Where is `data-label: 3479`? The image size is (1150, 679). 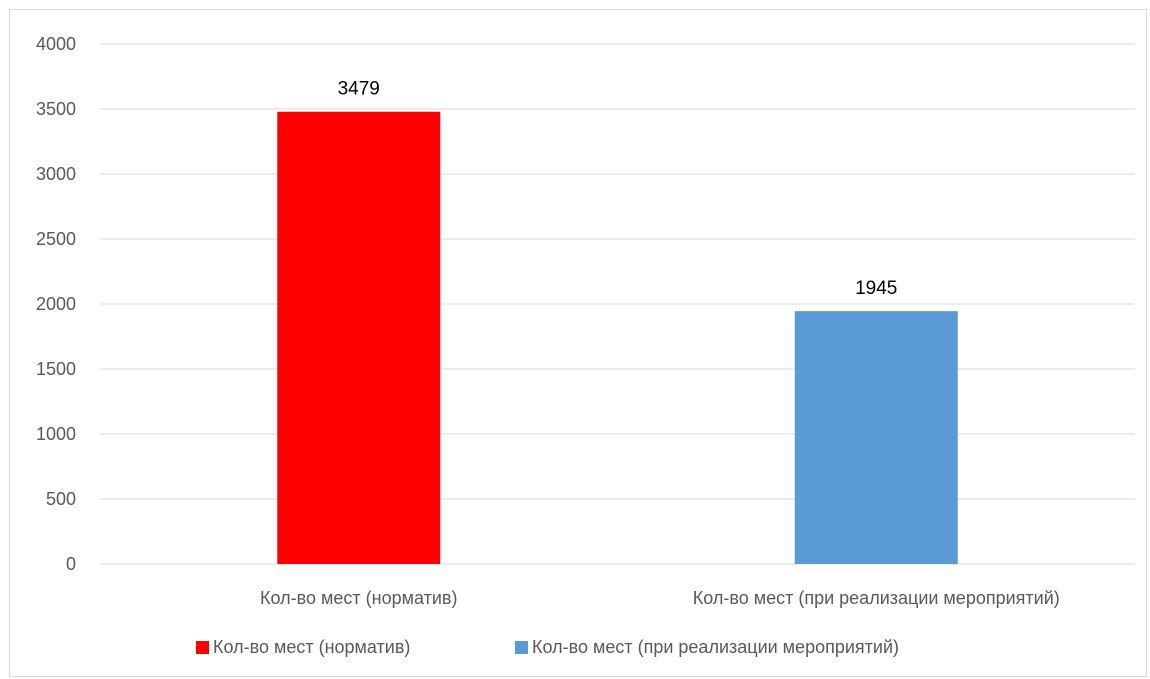
data-label: 3479 is located at coordinates (359, 89).